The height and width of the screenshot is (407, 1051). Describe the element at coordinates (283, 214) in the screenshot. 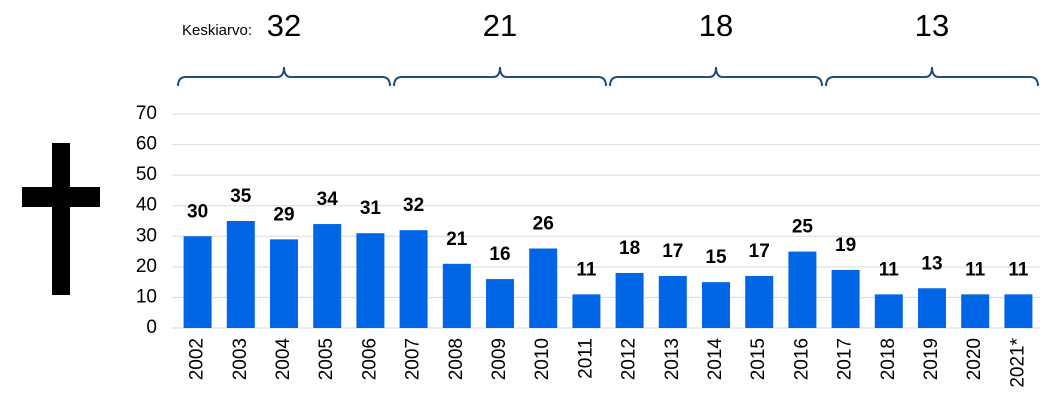

I see `data-label: 29` at that location.